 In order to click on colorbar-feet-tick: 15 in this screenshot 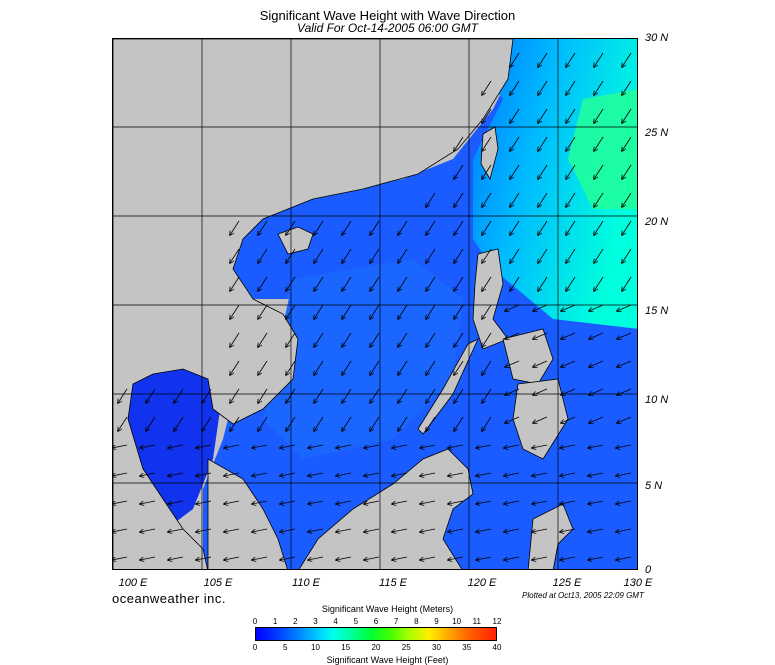, I will do `click(346, 647)`.